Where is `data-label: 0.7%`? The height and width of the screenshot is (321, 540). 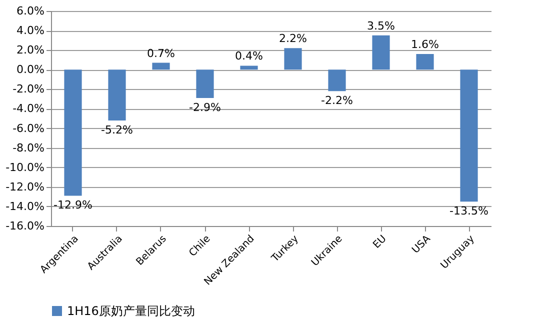
data-label: 0.7% is located at coordinates (161, 53).